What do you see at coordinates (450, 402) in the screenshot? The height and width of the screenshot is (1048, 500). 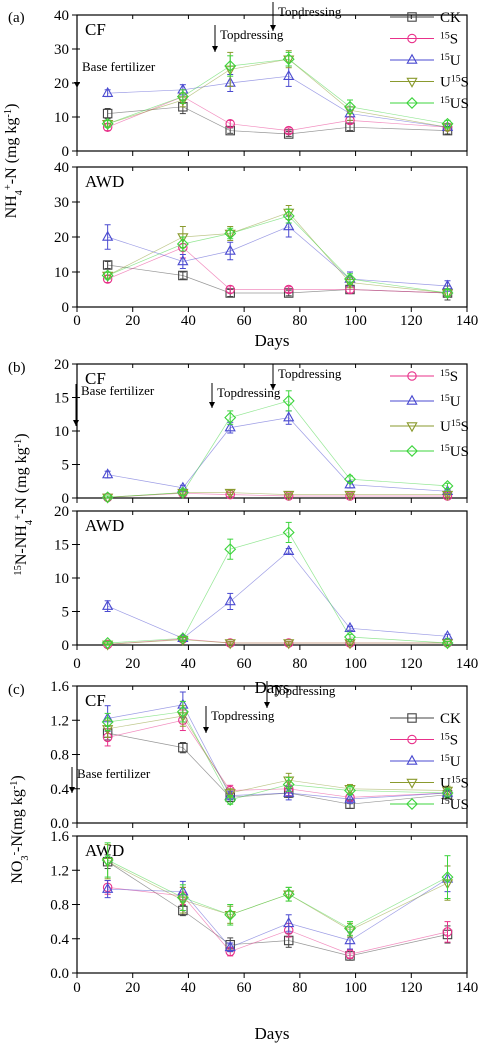 I see `legend-label: 15U` at bounding box center [450, 402].